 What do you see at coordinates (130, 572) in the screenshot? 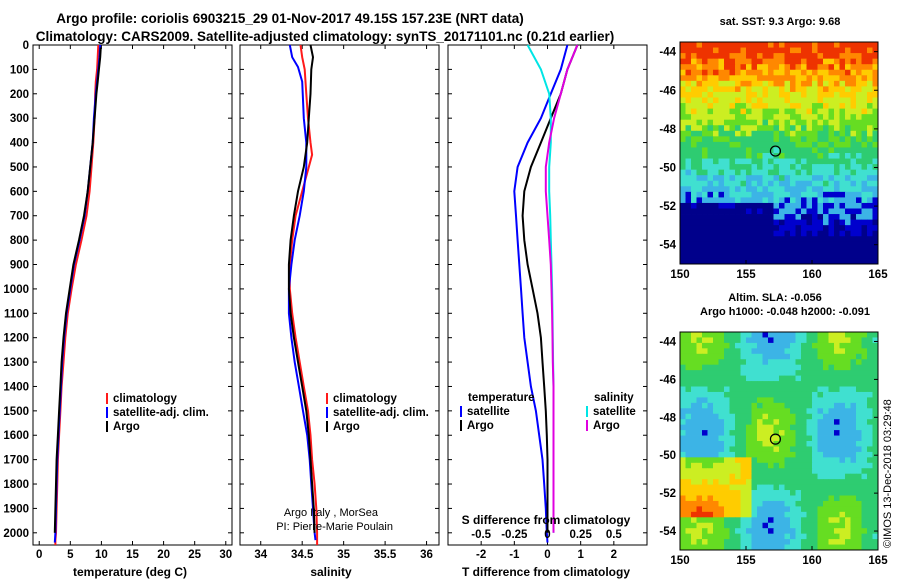
I see `temperature-axis-label: temperature (deg C)` at bounding box center [130, 572].